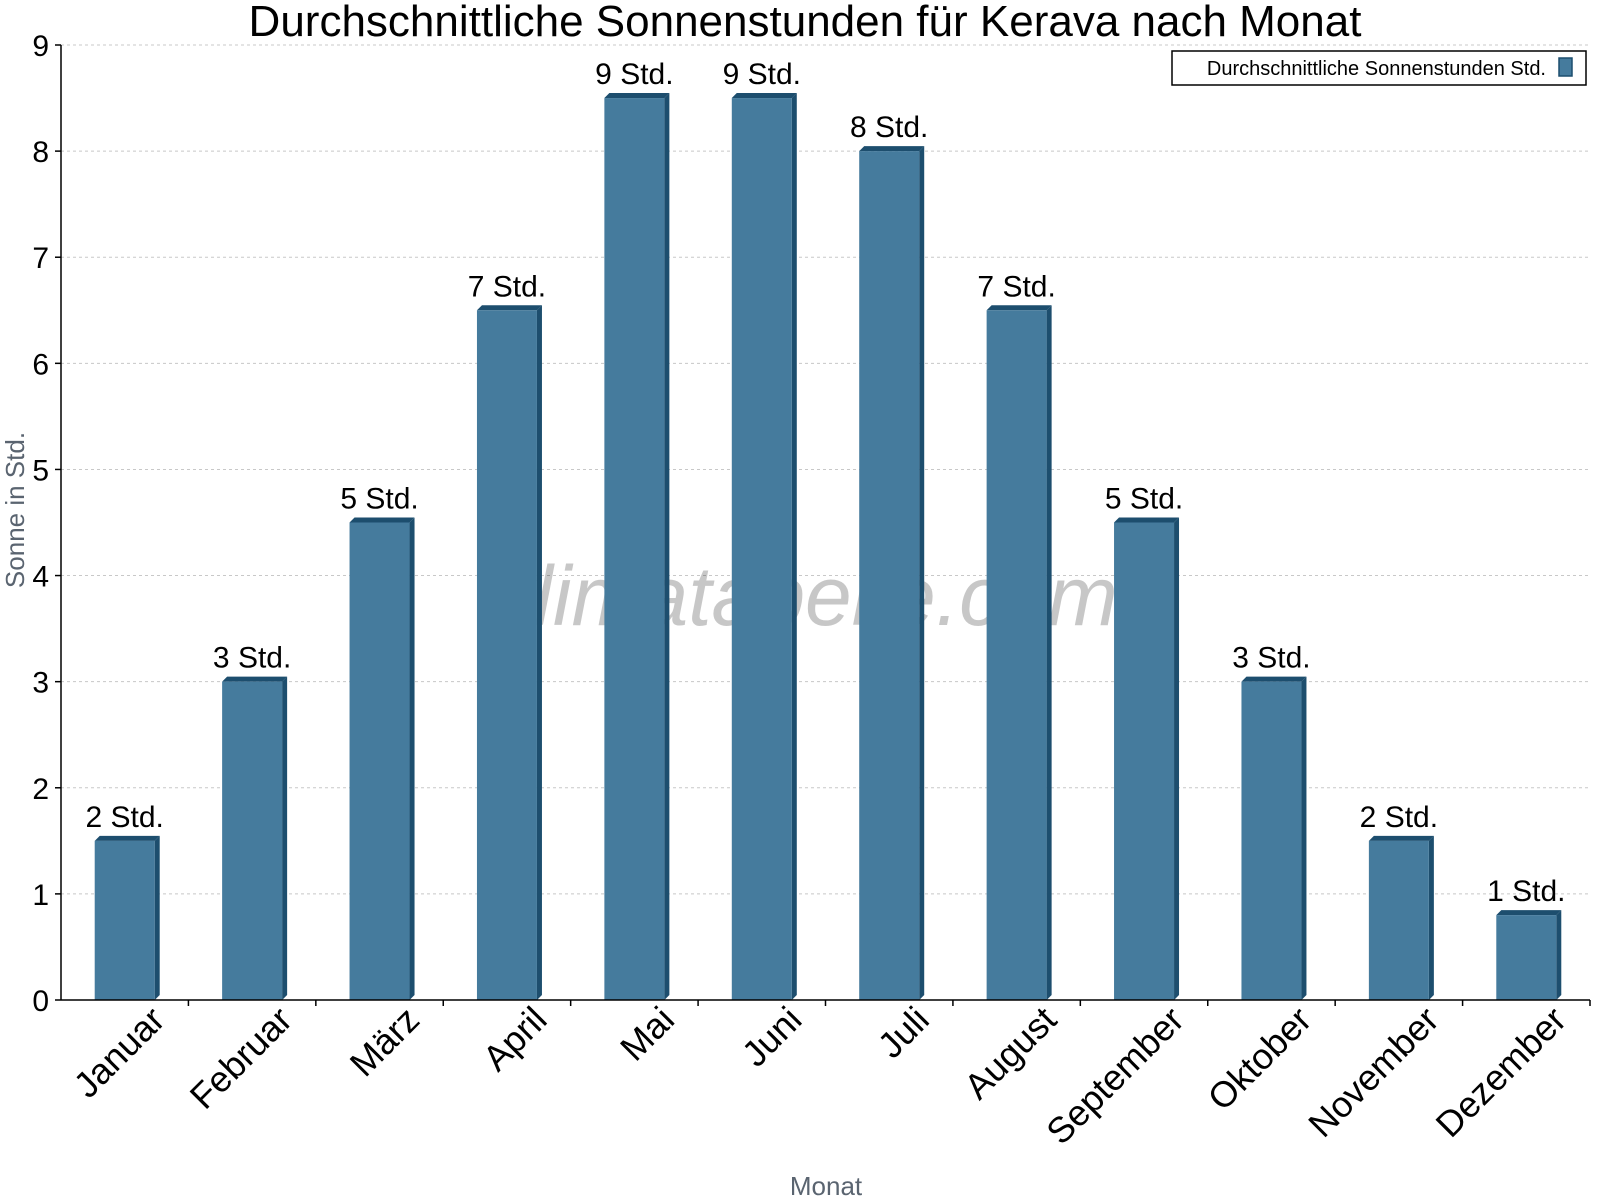 The width and height of the screenshot is (1600, 1200). What do you see at coordinates (40, 364) in the screenshot?
I see `y-tick-label: 6` at bounding box center [40, 364].